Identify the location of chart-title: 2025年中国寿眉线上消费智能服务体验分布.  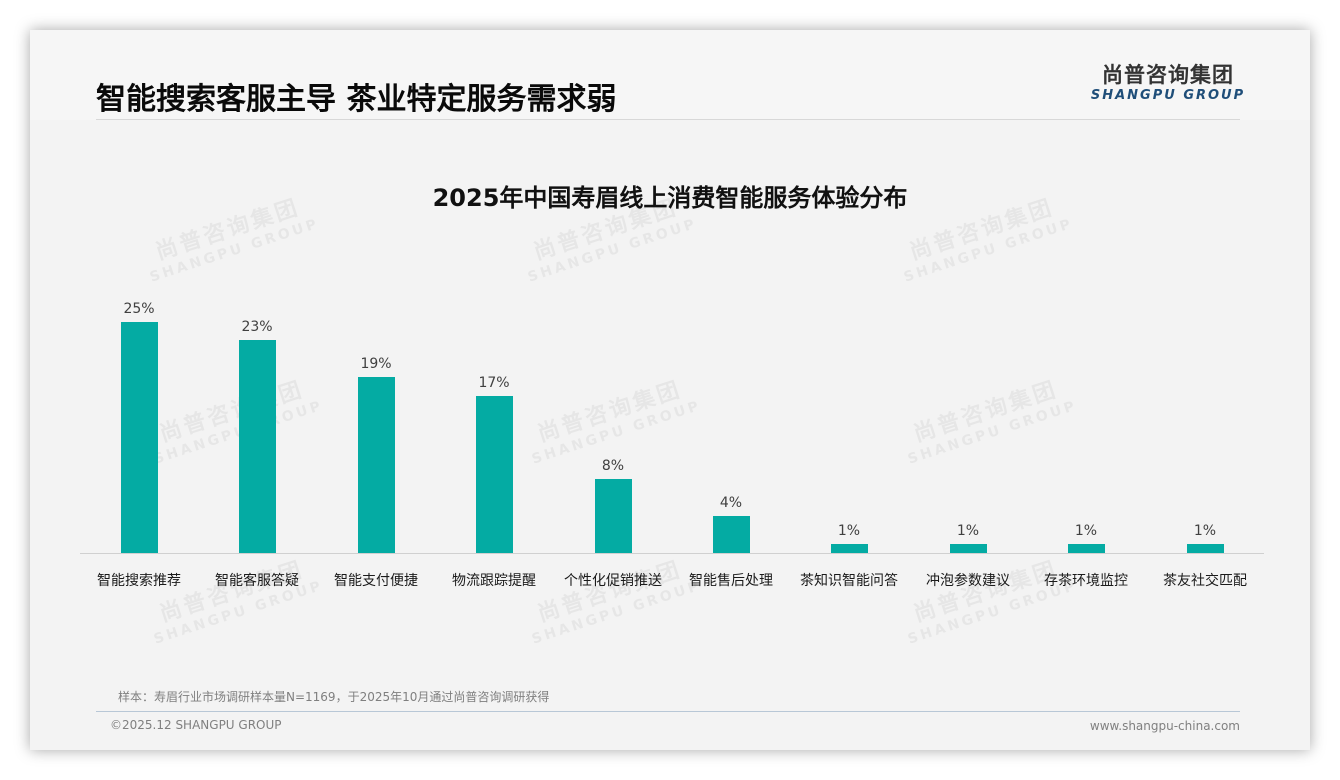
(670, 198).